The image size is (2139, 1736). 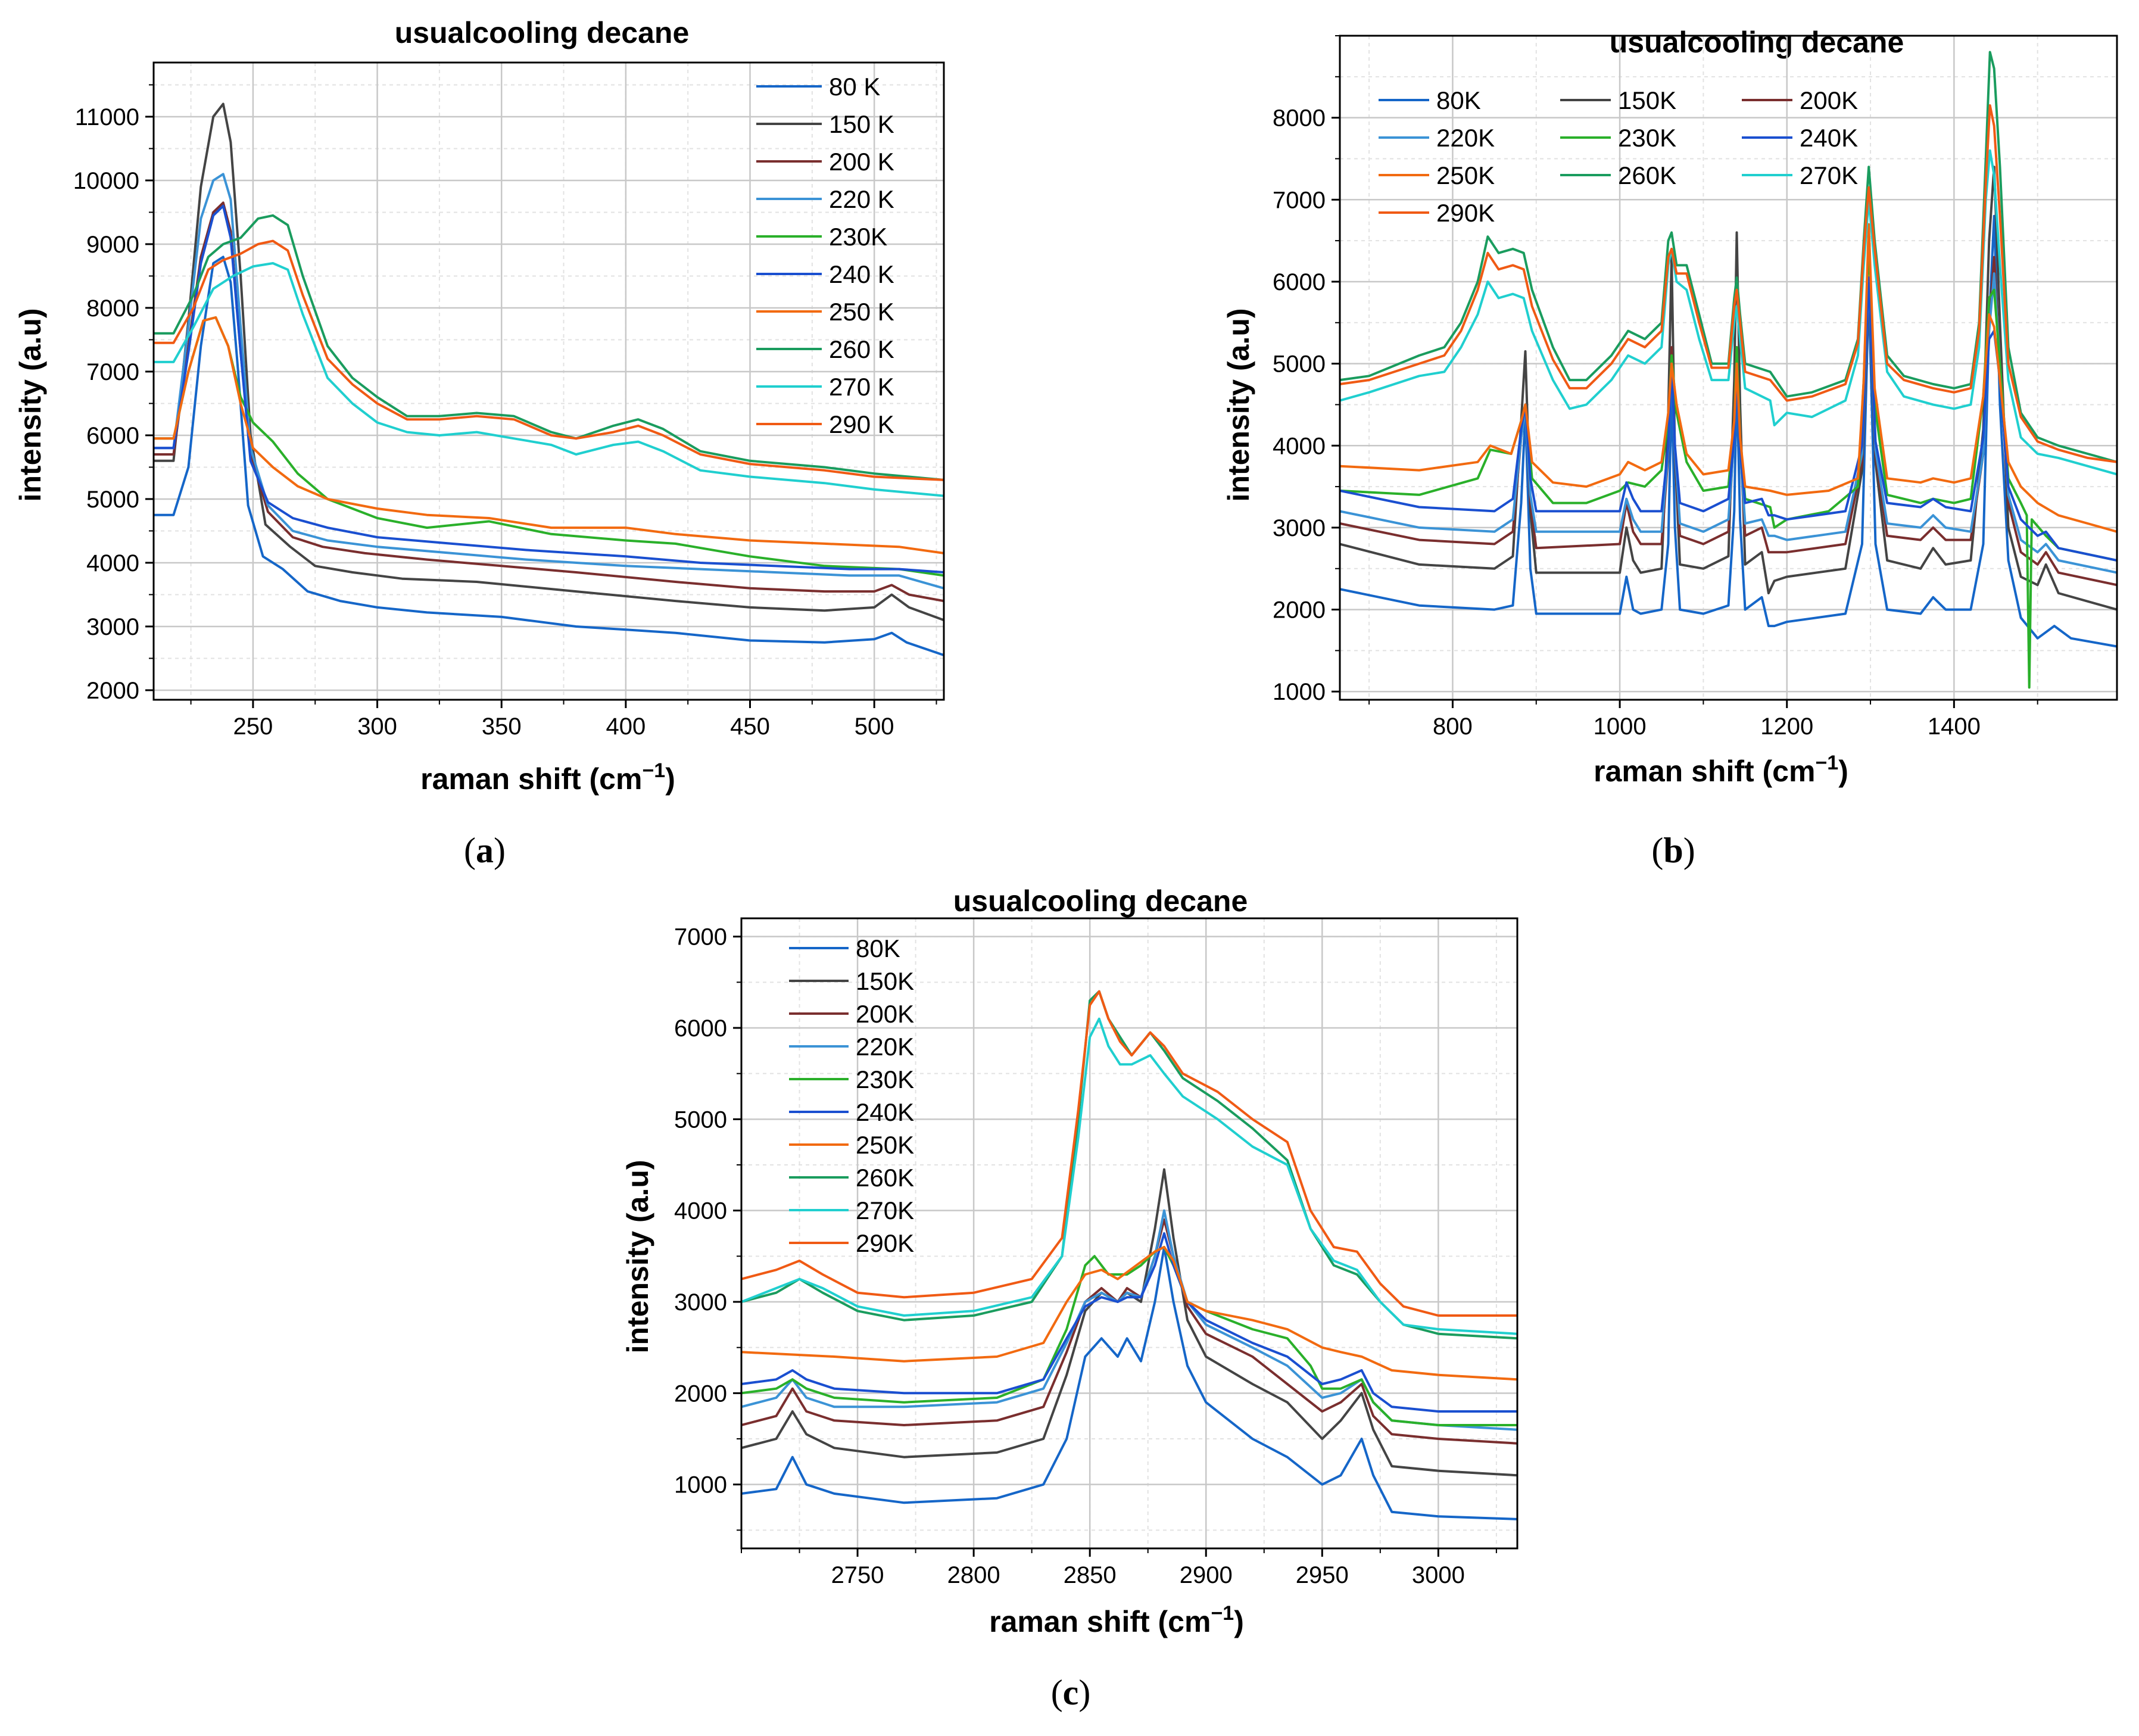 I want to click on panel-a-title: usualcooling decane, so click(x=542, y=32).